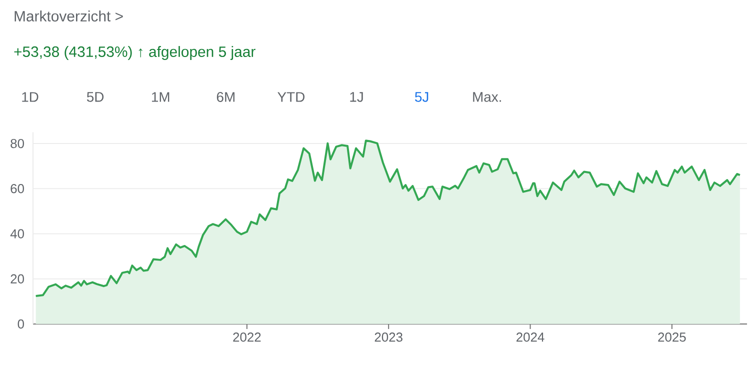  Describe the element at coordinates (291, 97) in the screenshot. I see `text: YTD` at that location.